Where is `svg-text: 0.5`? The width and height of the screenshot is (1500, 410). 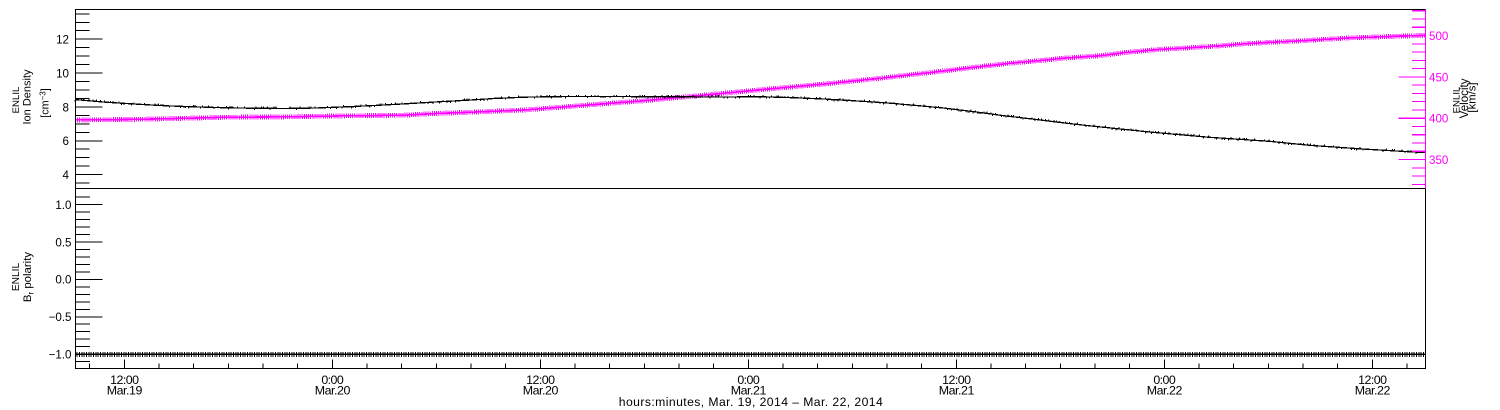 svg-text: 0.5 is located at coordinates (63, 242).